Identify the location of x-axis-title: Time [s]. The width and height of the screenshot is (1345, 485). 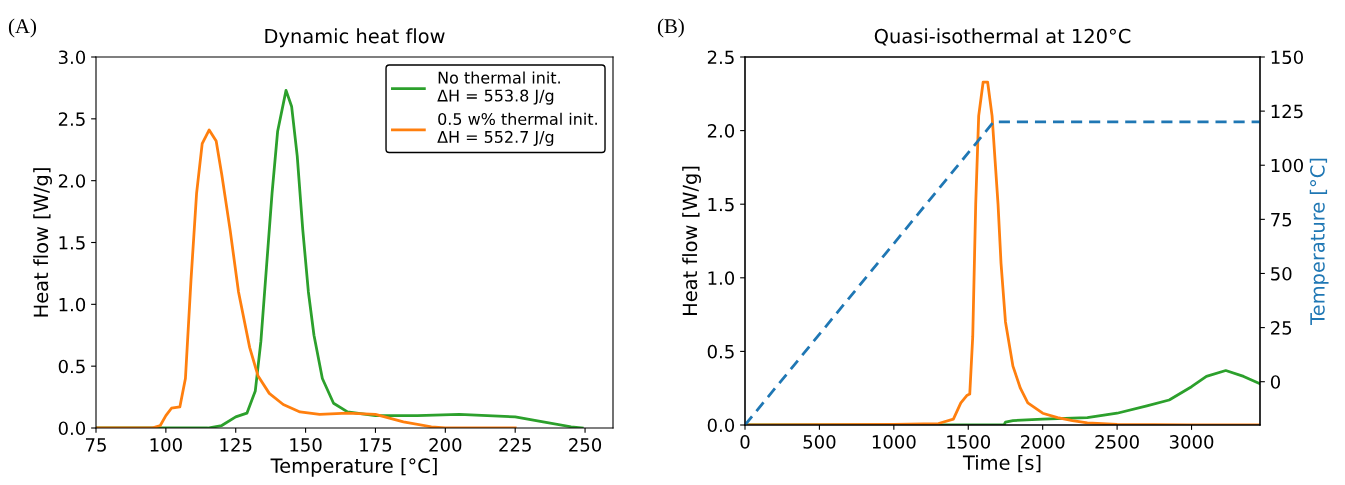
(1001, 463).